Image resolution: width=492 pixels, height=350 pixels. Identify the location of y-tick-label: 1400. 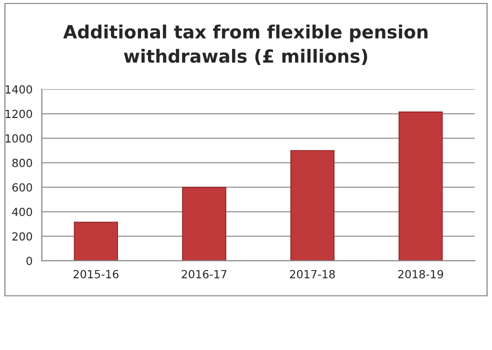
(19, 89).